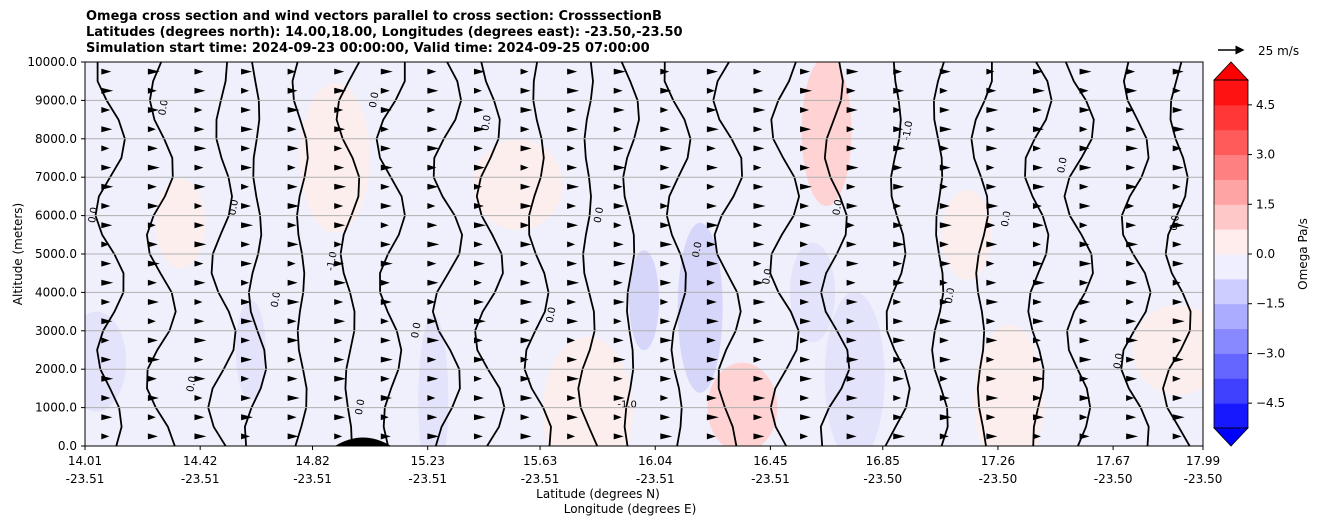 This screenshot has height=526, width=1320. Describe the element at coordinates (312, 461) in the screenshot. I see `x-tick-label-lat: 14.82` at that location.